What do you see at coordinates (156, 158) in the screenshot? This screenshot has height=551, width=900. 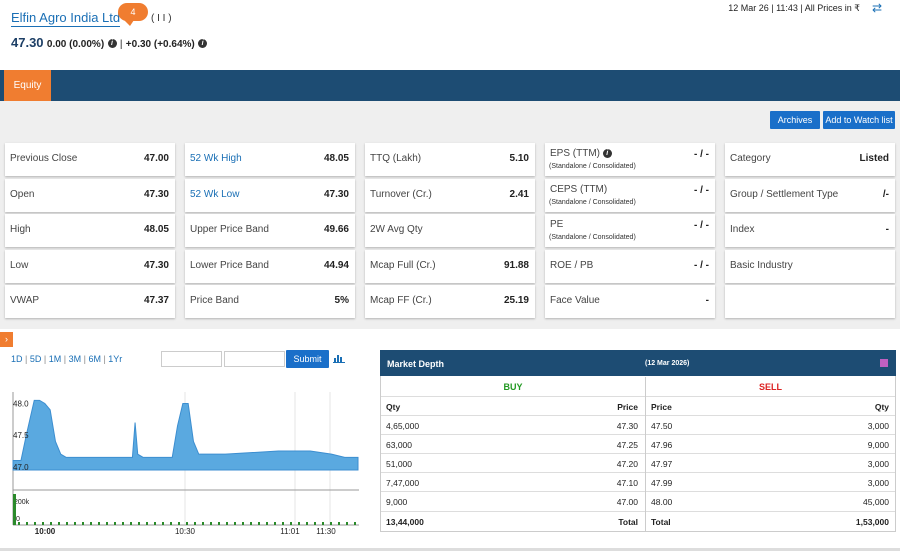 I see `stat-value: 47.00` at bounding box center [156, 158].